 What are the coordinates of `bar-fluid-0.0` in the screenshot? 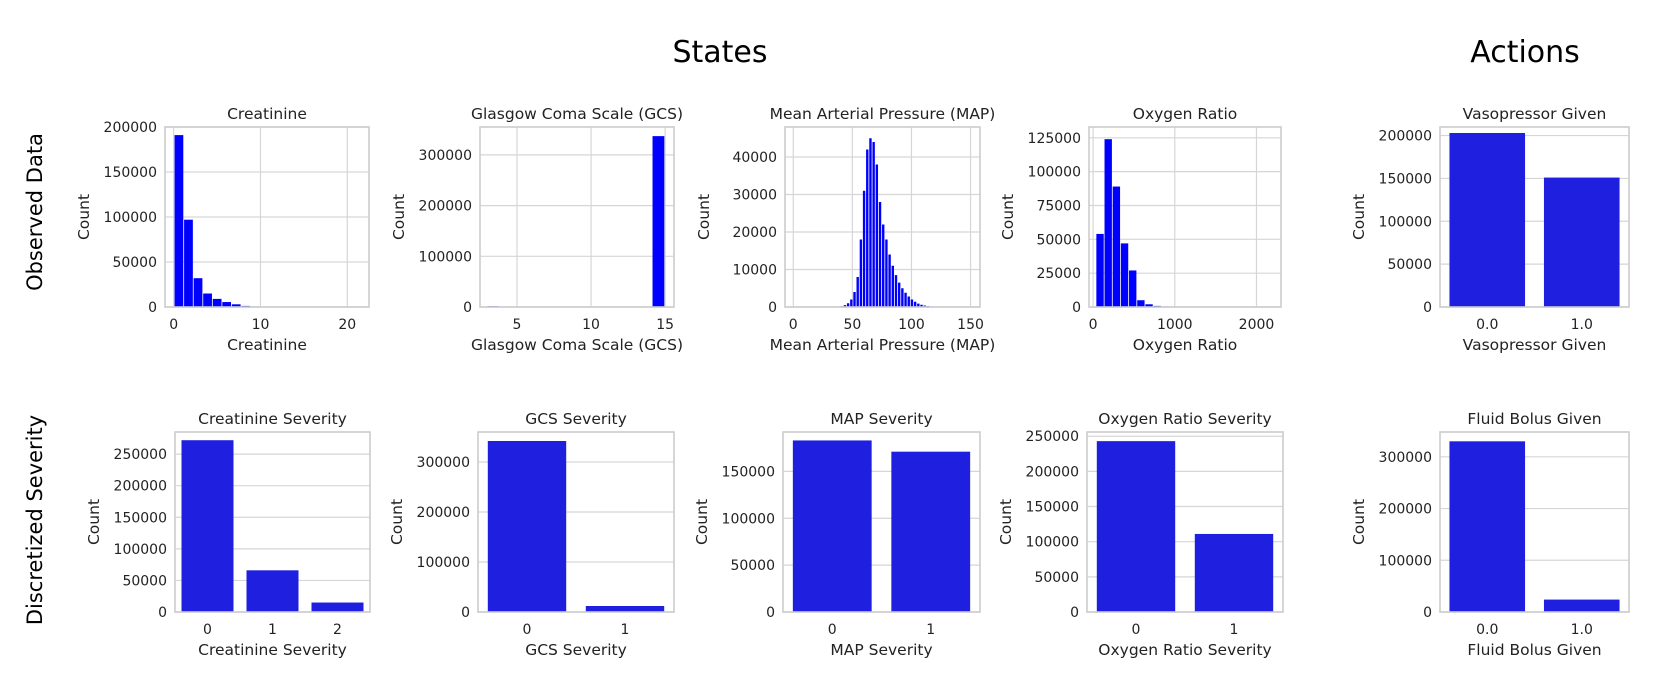 It's located at (1487, 526).